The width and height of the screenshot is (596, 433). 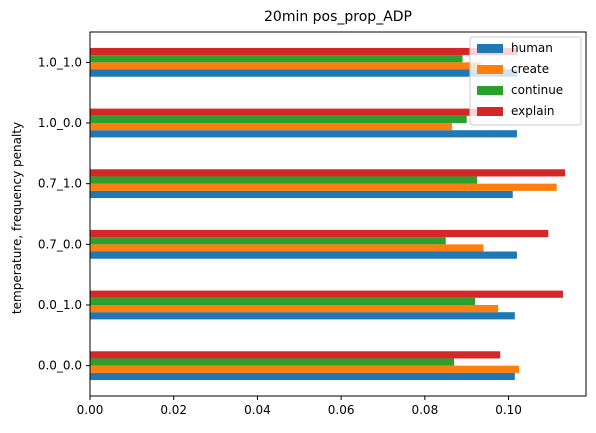 I want to click on bar-explain-1.0_0.0, so click(x=291, y=112).